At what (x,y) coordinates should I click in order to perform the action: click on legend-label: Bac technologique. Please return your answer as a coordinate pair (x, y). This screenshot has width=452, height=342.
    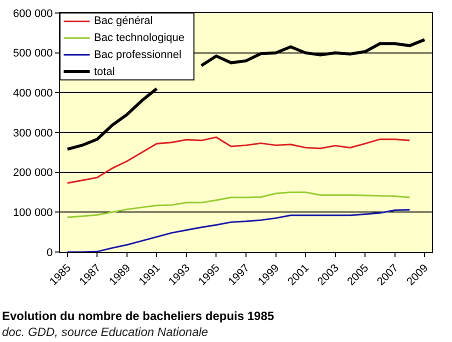
    Looking at the image, I should click on (139, 38).